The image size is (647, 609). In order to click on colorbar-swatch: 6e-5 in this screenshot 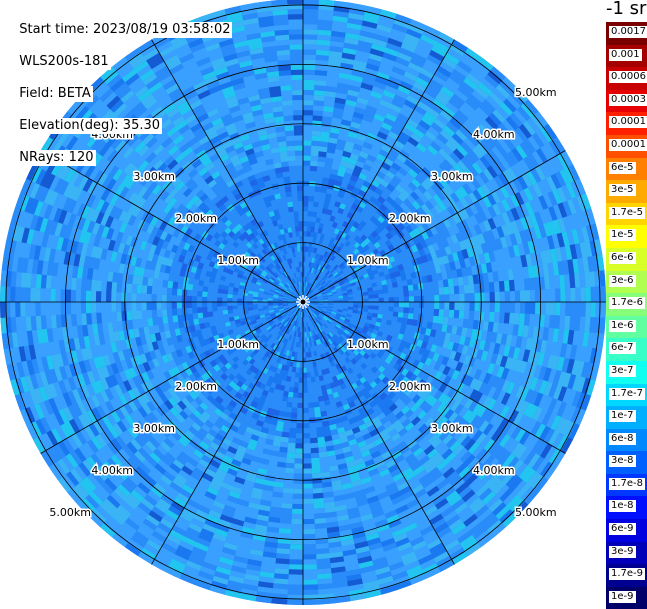, I will do `click(626, 169)`.